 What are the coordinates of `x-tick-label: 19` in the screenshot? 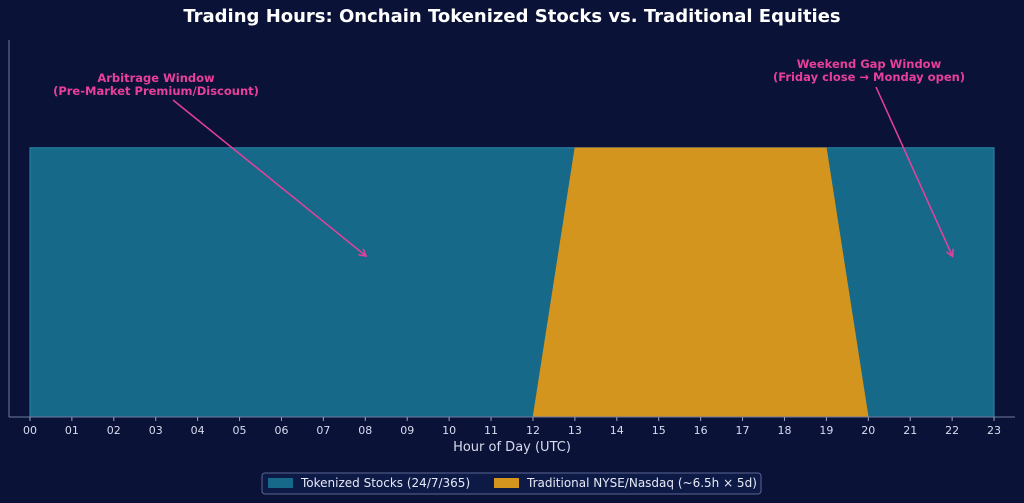 It's located at (826, 430).